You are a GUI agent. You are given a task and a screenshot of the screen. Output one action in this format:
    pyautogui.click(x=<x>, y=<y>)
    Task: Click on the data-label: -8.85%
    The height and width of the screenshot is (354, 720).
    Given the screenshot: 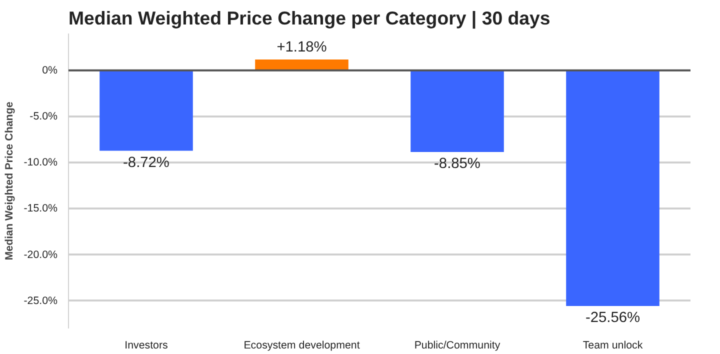 What is the action you would take?
    pyautogui.click(x=457, y=164)
    